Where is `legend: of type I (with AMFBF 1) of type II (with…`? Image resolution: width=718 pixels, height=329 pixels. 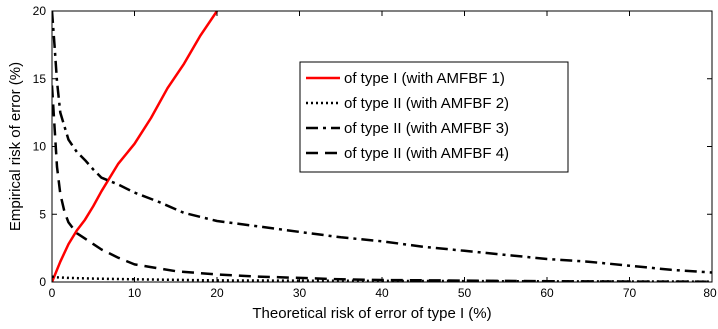
legend: of type I (with AMFBF 1) of type II (with… is located at coordinates (434, 117).